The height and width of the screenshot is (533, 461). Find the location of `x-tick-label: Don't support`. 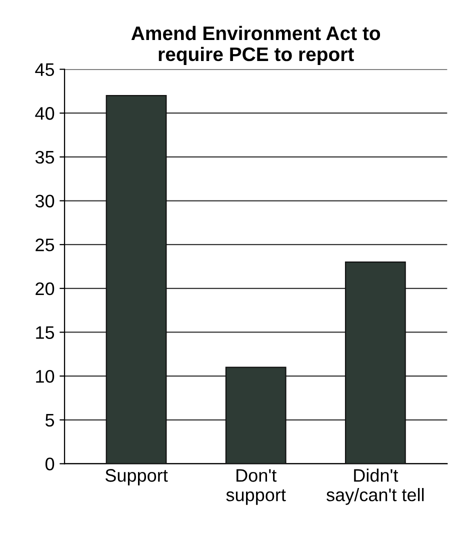

x-tick-label: Don't support is located at coordinates (256, 487).